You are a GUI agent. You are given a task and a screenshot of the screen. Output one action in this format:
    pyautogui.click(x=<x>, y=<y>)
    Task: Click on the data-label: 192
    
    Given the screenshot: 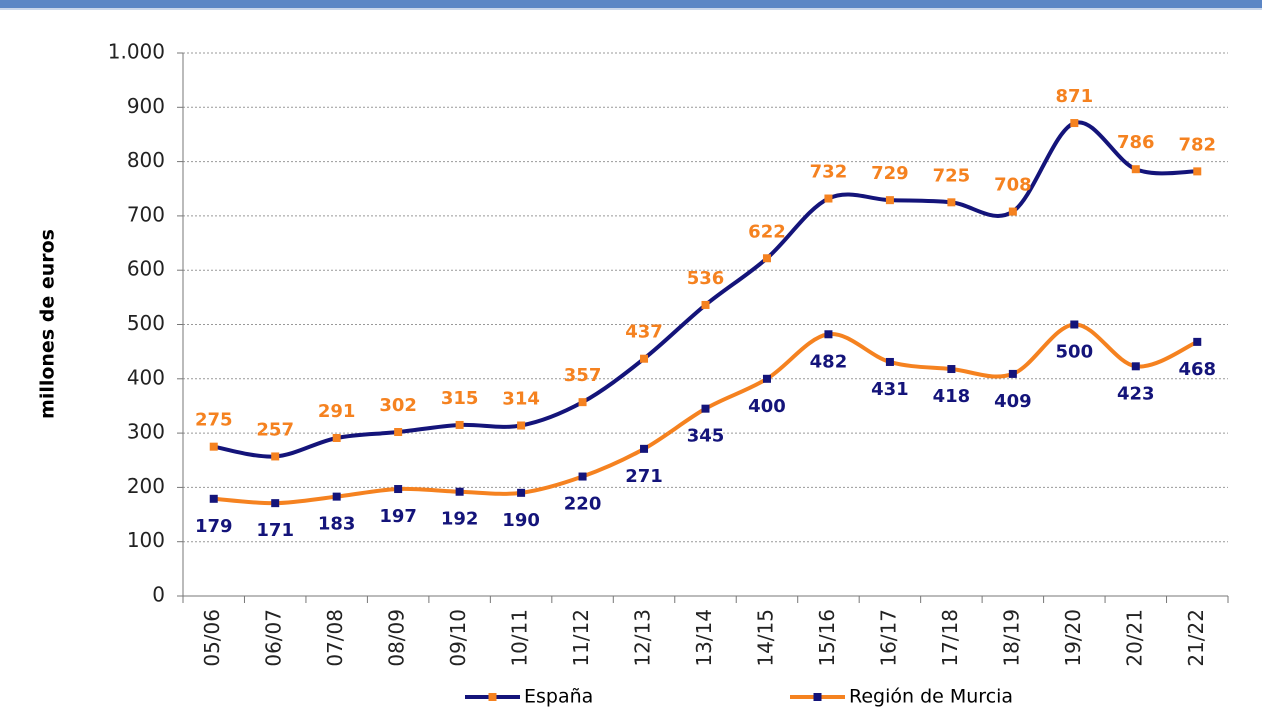 What is the action you would take?
    pyautogui.click(x=460, y=519)
    